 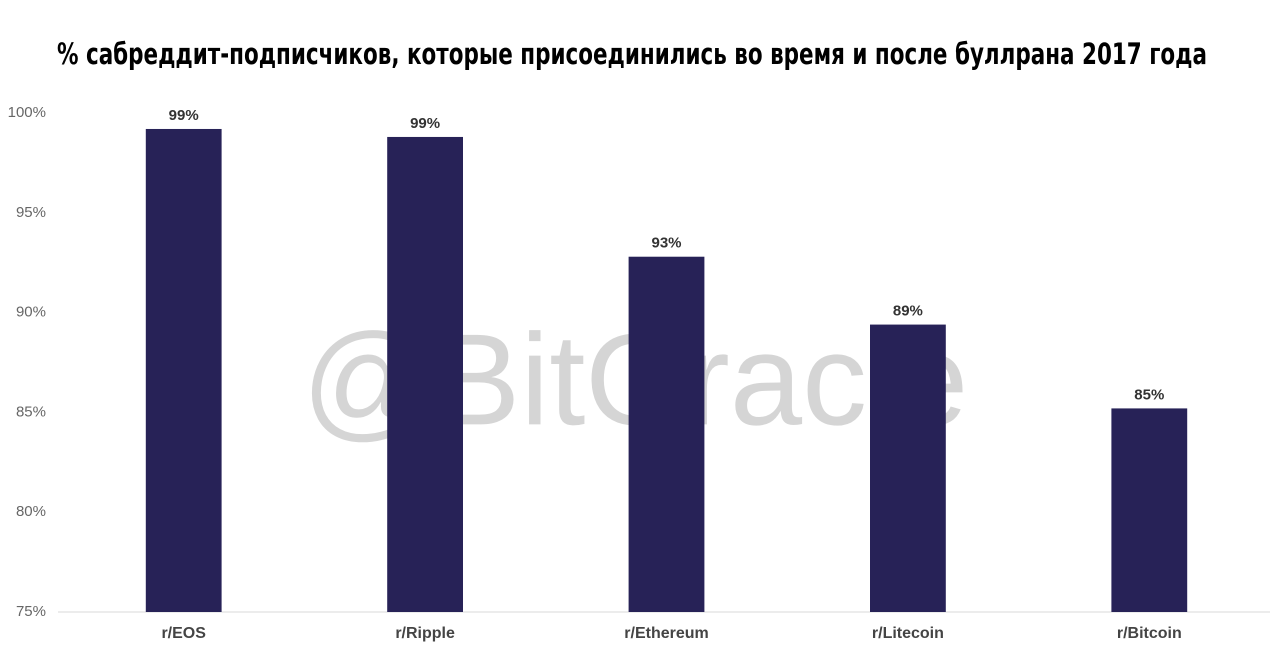 What do you see at coordinates (666, 243) in the screenshot?
I see `value-label: 93%` at bounding box center [666, 243].